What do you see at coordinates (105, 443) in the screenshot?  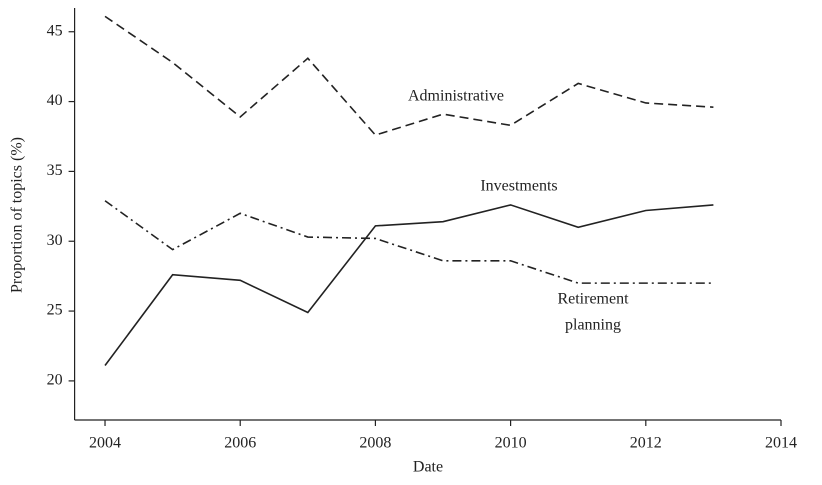 I see `x-tick-label: 2004` at bounding box center [105, 443].